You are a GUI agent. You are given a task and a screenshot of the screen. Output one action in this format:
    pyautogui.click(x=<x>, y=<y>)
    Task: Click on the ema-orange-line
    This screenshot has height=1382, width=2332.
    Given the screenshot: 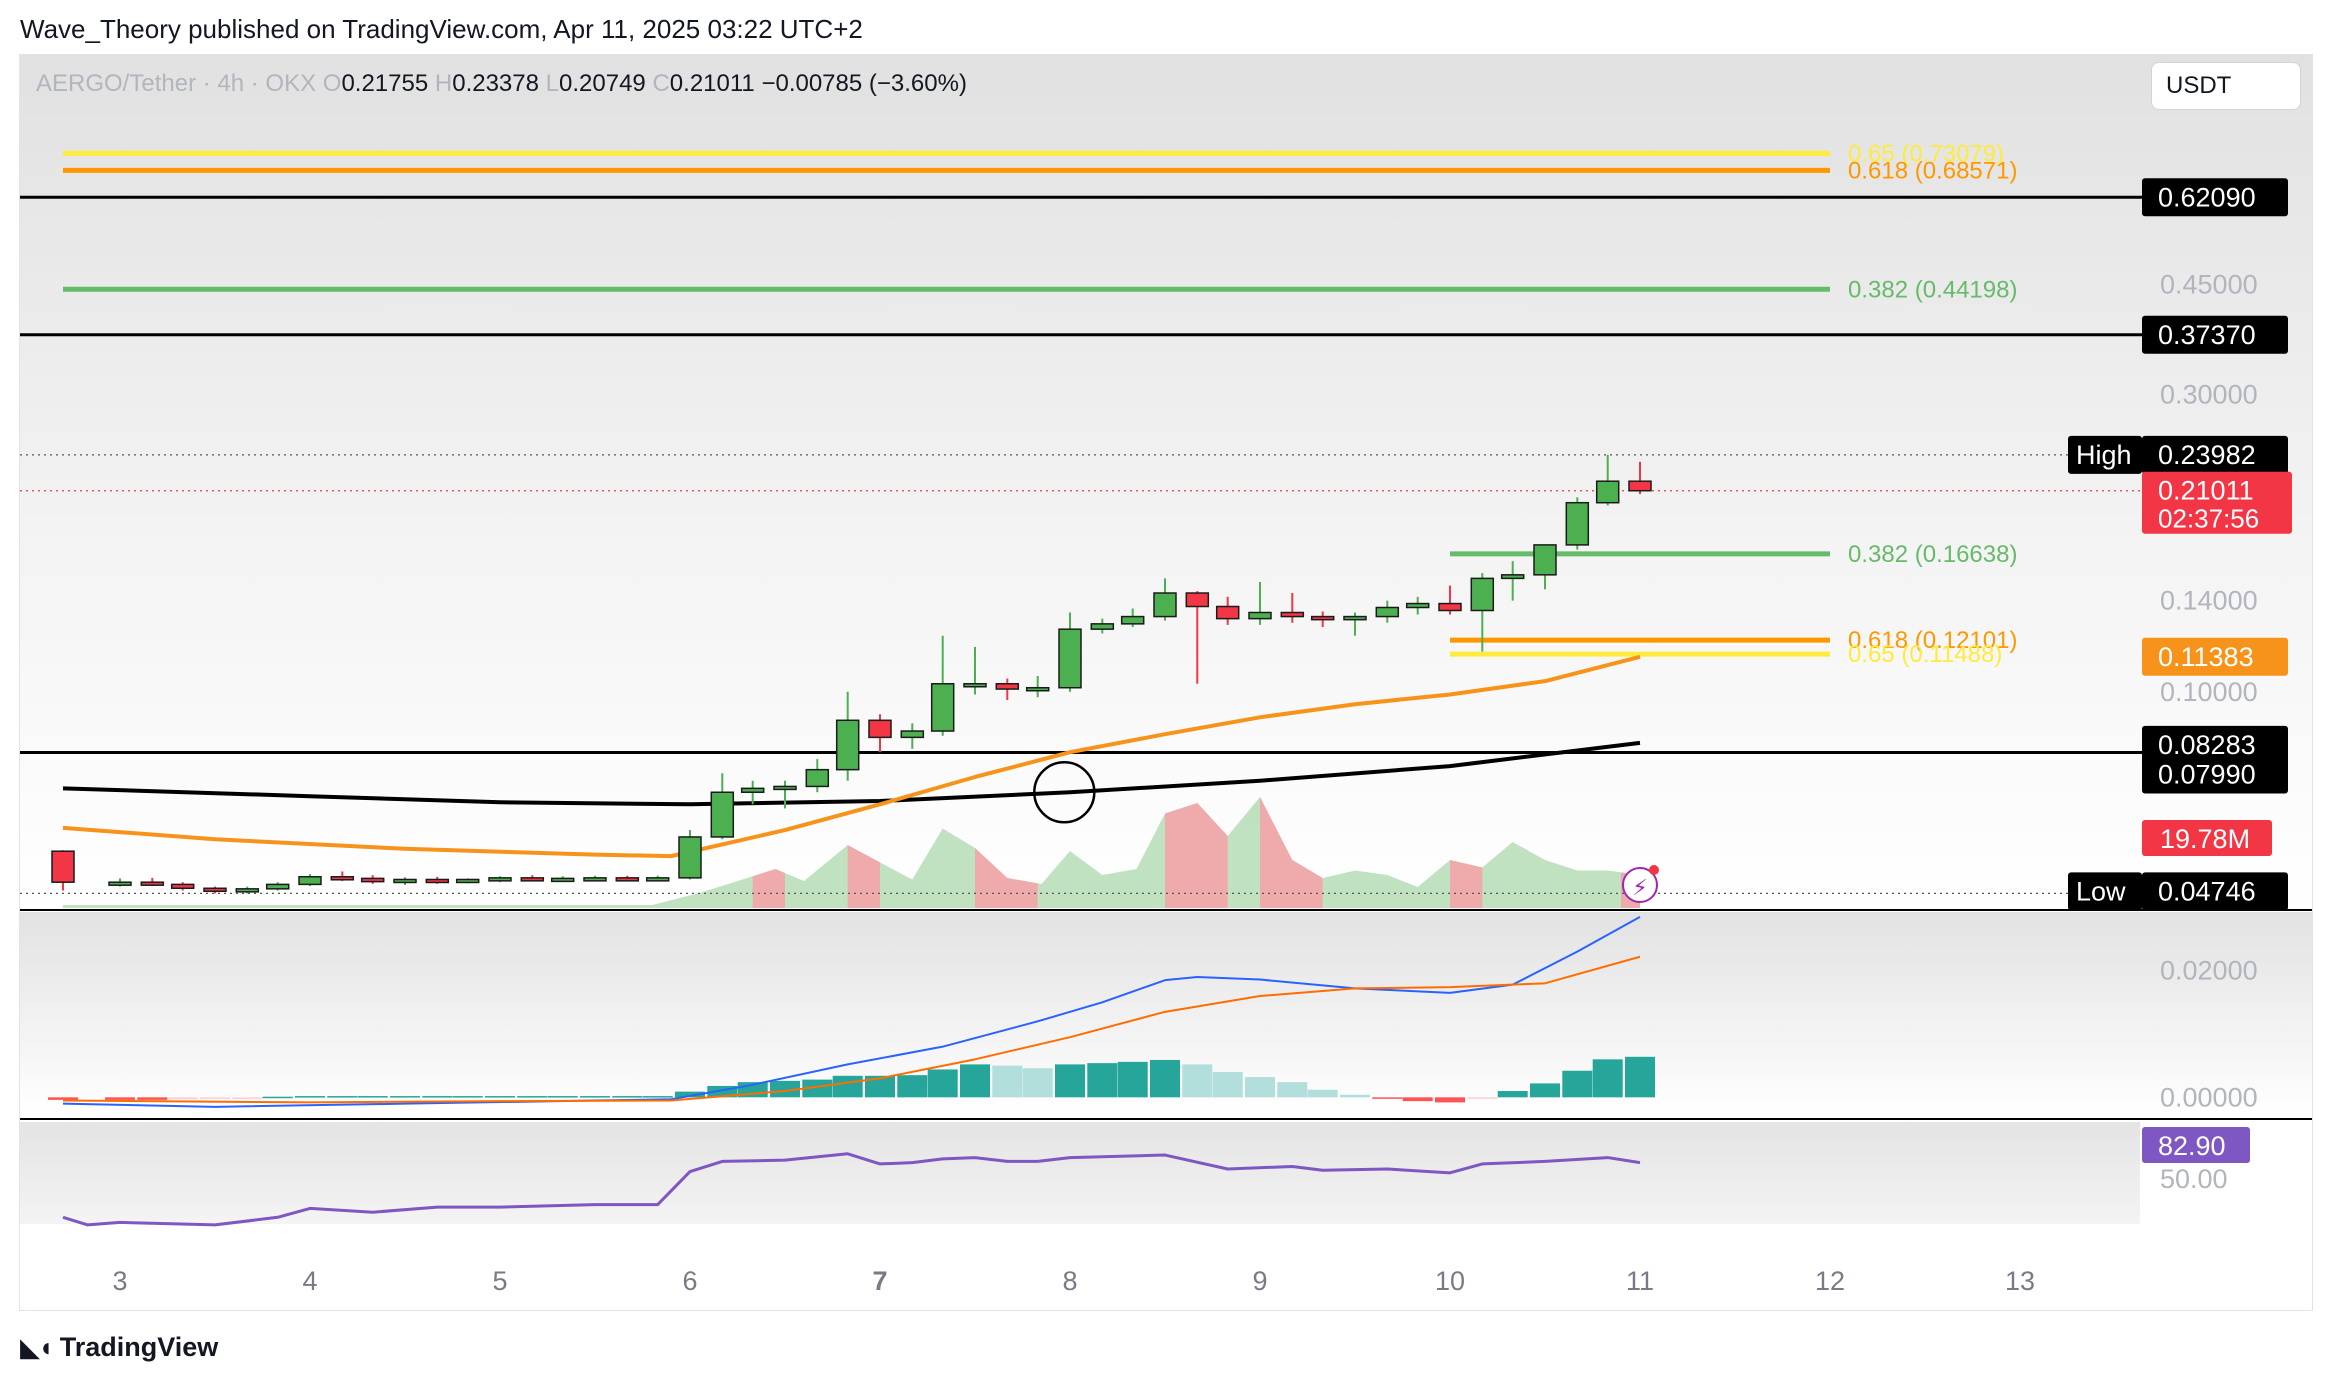 What is the action you would take?
    pyautogui.click(x=851, y=756)
    